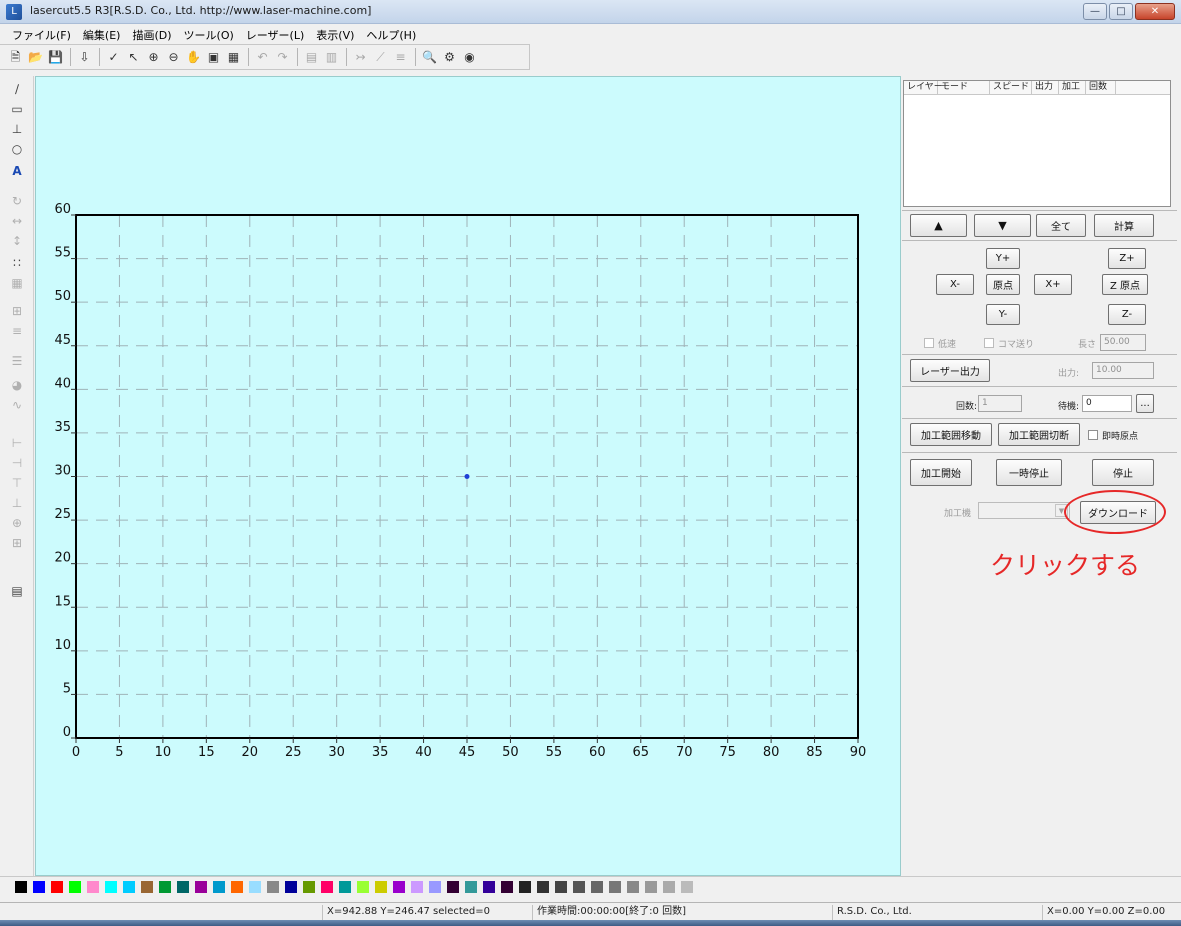 This screenshot has width=1181, height=926. I want to click on pointer-select-icon: ↖, so click(133, 56).